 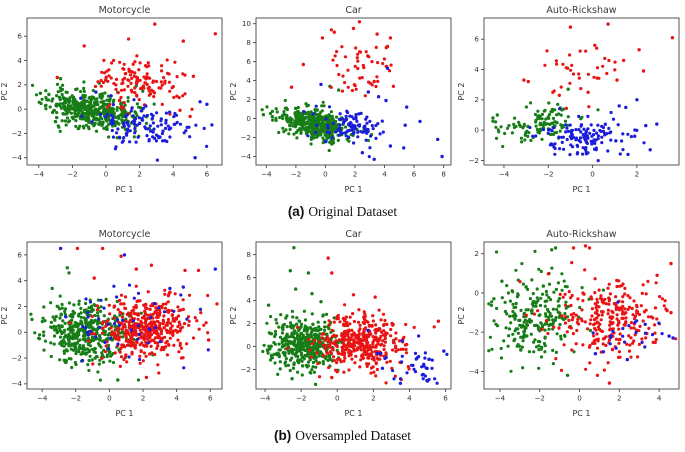 What do you see at coordinates (282, 435) in the screenshot?
I see `caption-b-tag: (b)` at bounding box center [282, 435].